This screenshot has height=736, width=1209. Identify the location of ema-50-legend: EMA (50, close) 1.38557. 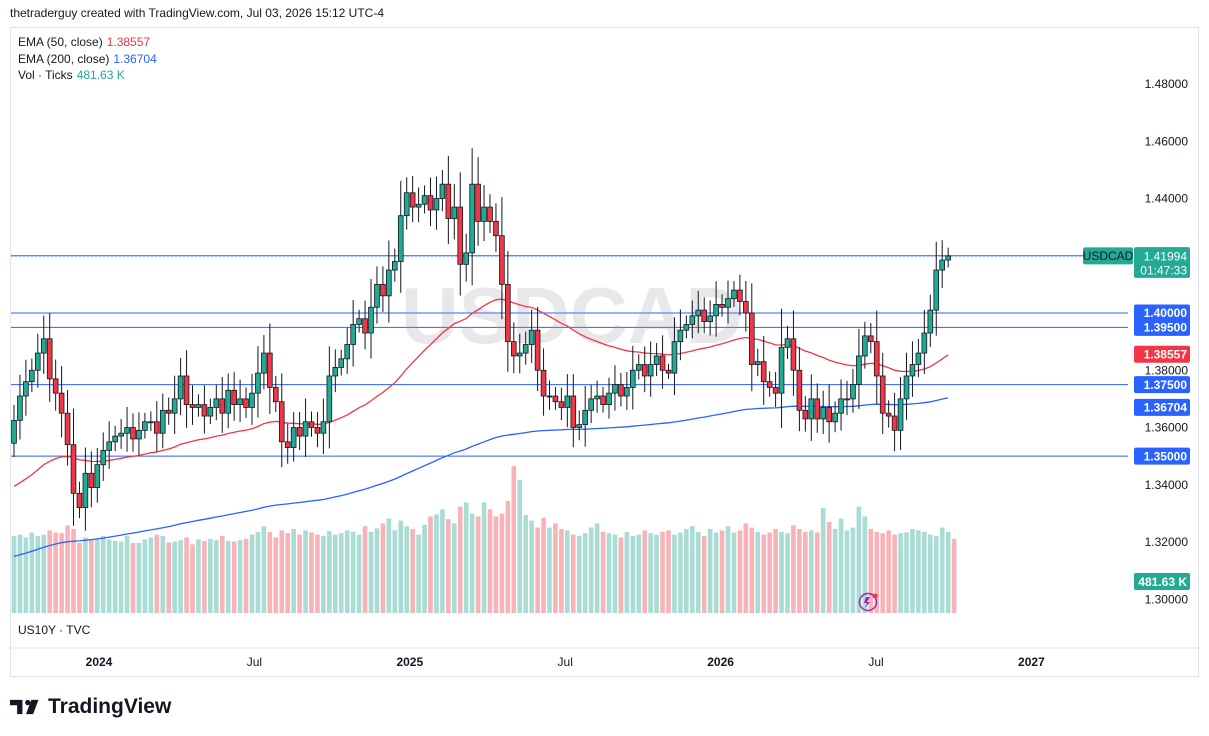
(87, 42).